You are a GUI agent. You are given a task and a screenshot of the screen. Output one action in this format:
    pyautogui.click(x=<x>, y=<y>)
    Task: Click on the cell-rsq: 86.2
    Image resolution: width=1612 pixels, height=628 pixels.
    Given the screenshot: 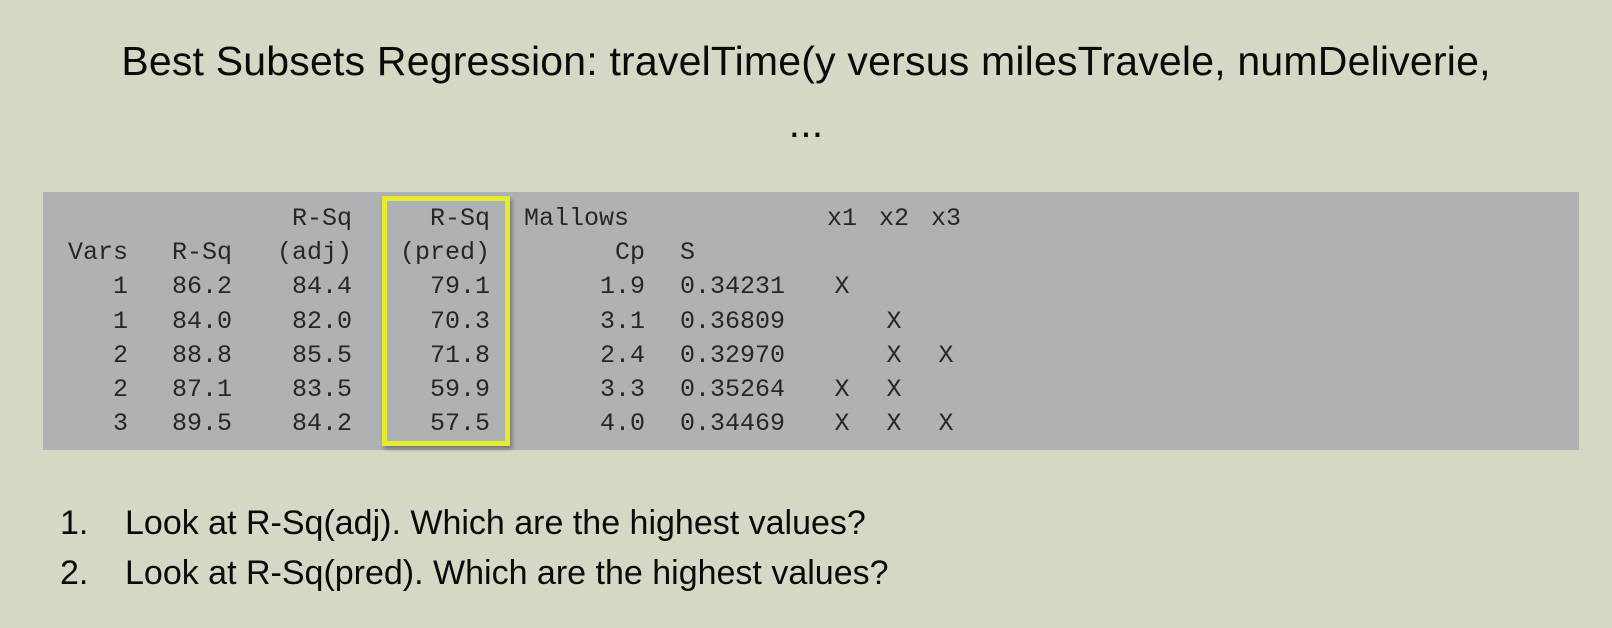 What is the action you would take?
    pyautogui.click(x=201, y=286)
    